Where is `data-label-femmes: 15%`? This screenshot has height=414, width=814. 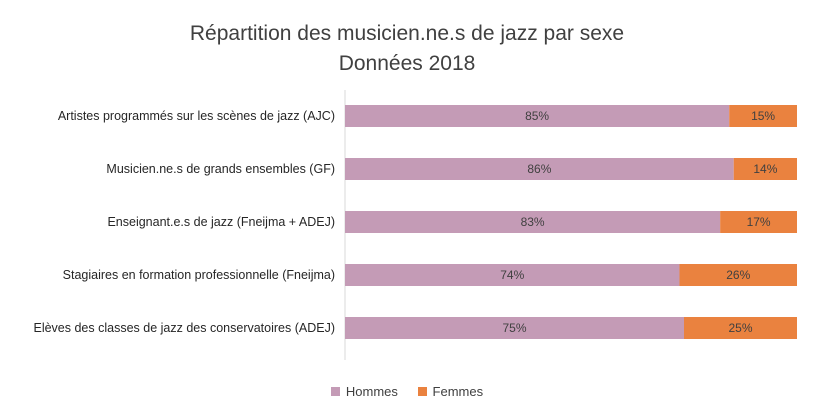 data-label-femmes: 15% is located at coordinates (763, 116).